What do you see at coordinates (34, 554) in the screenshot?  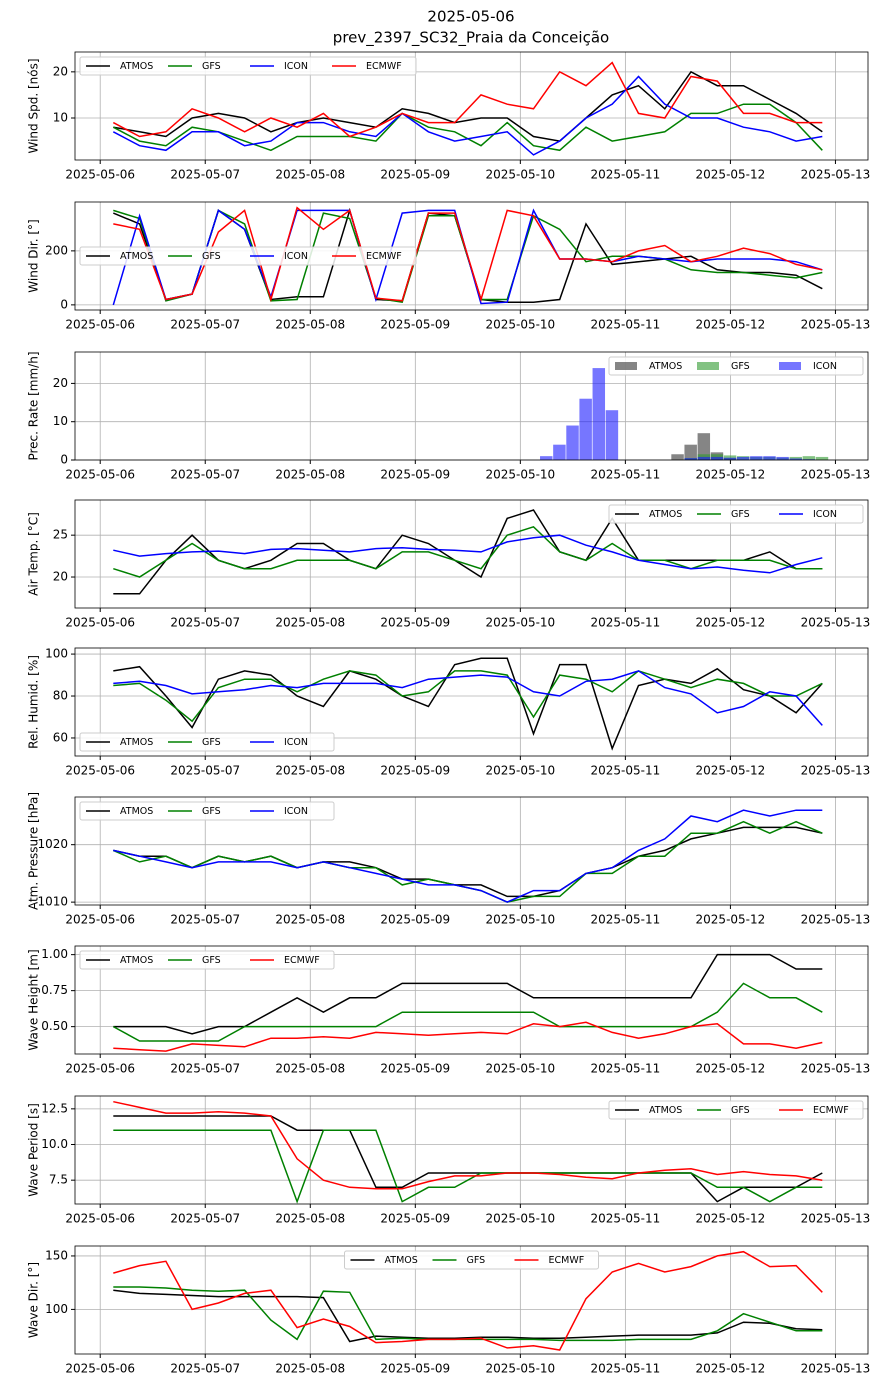 I see `y-axis-label: Air Temp. [°C]` at bounding box center [34, 554].